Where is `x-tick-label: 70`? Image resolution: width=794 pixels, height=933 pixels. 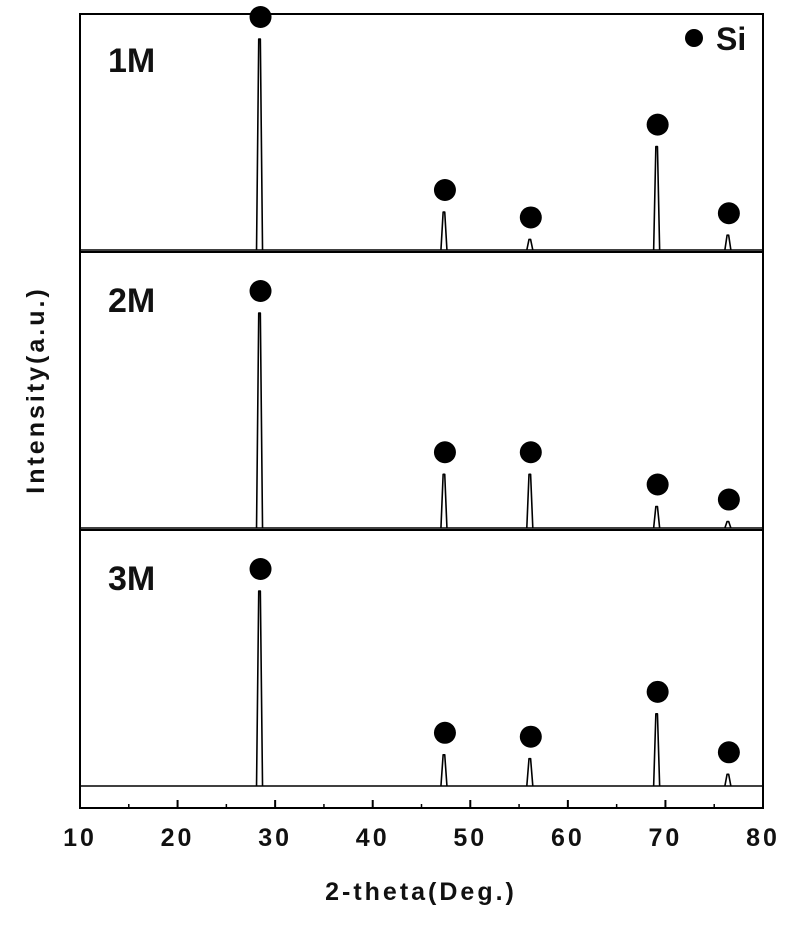 x-tick-label: 70 is located at coordinates (666, 838).